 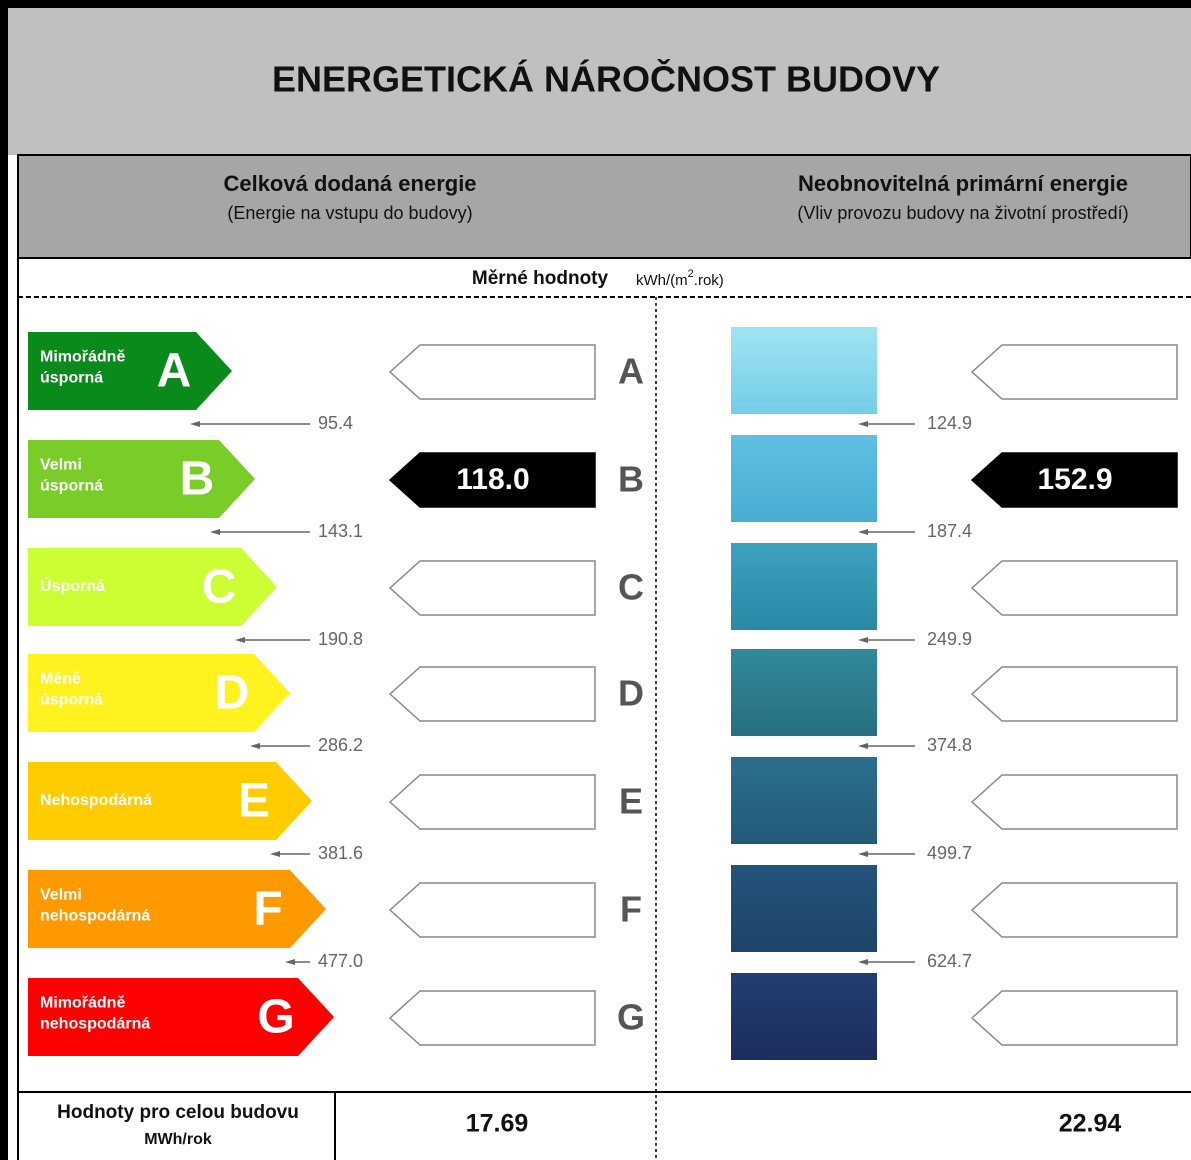 I want to click on threshold: 187.4, so click(x=949, y=531).